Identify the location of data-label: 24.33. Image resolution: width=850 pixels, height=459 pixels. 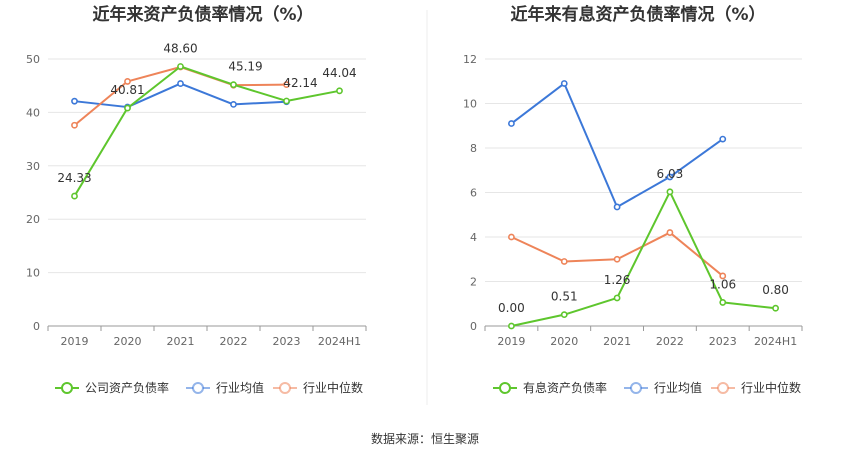
(74, 178).